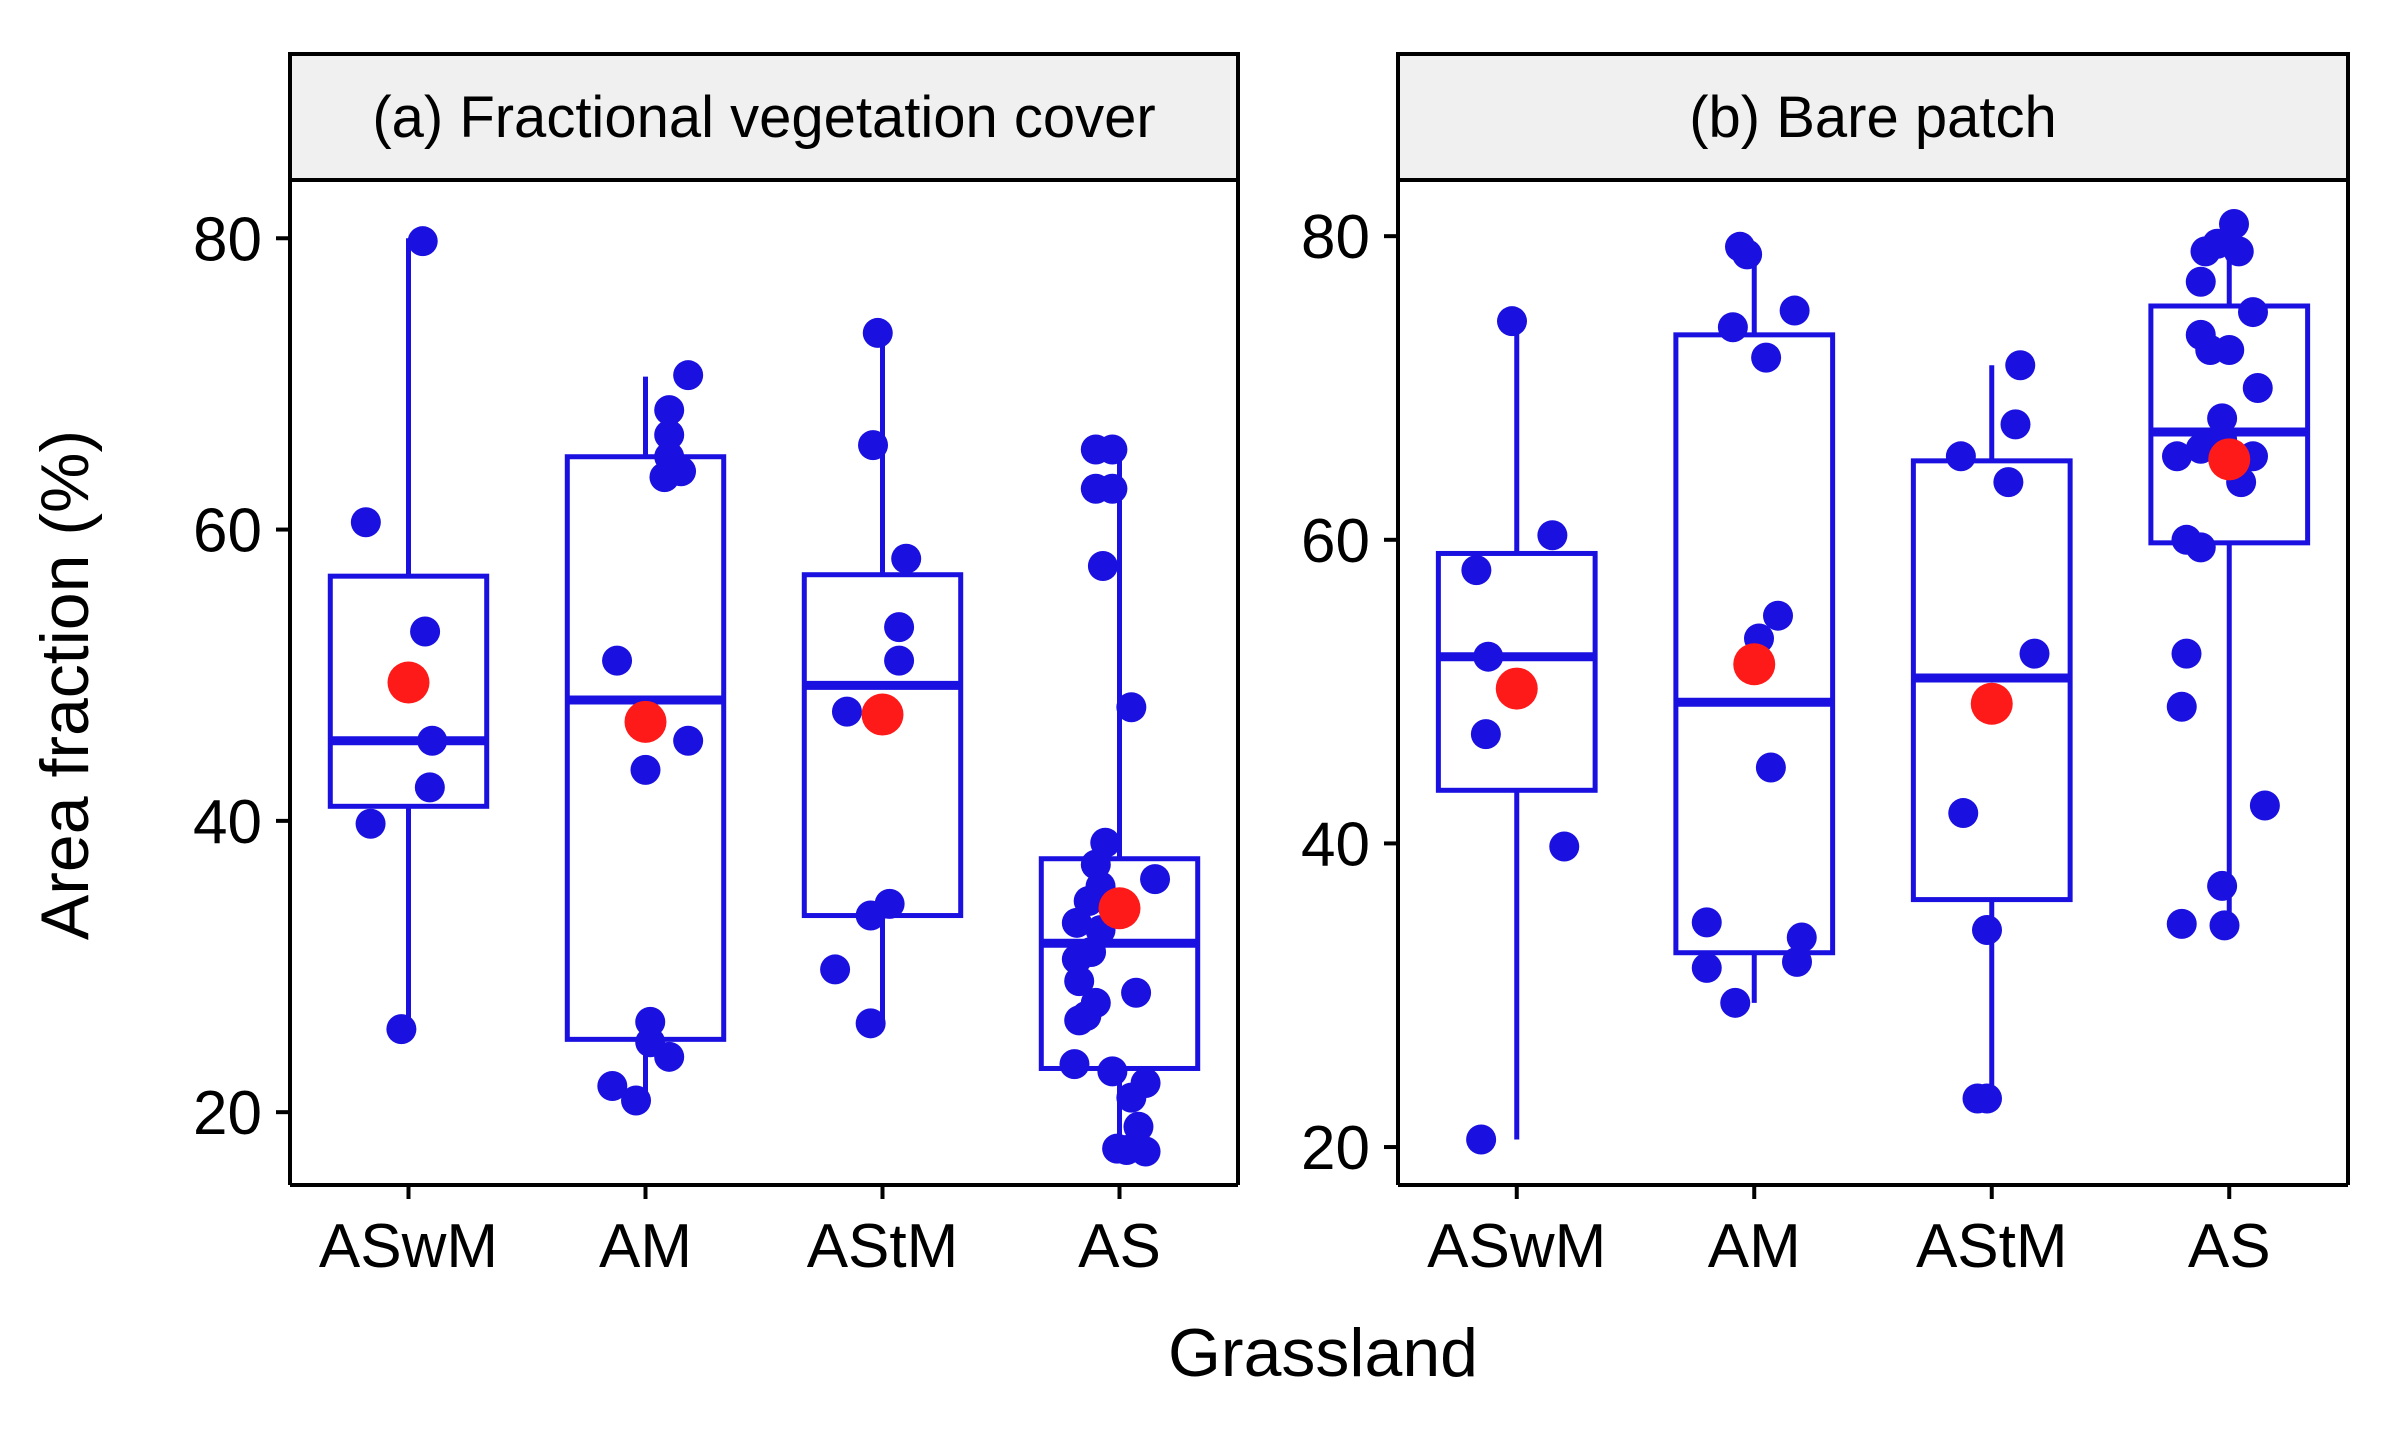  I want to click on panel-title: (b) Bare patch, so click(1873, 117).